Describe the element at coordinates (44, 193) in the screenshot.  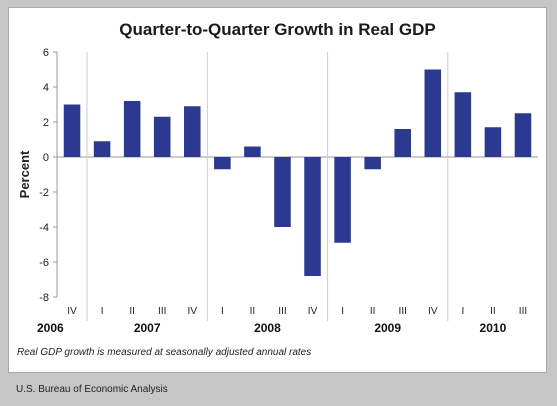
I see `y-tick-label: -2` at that location.